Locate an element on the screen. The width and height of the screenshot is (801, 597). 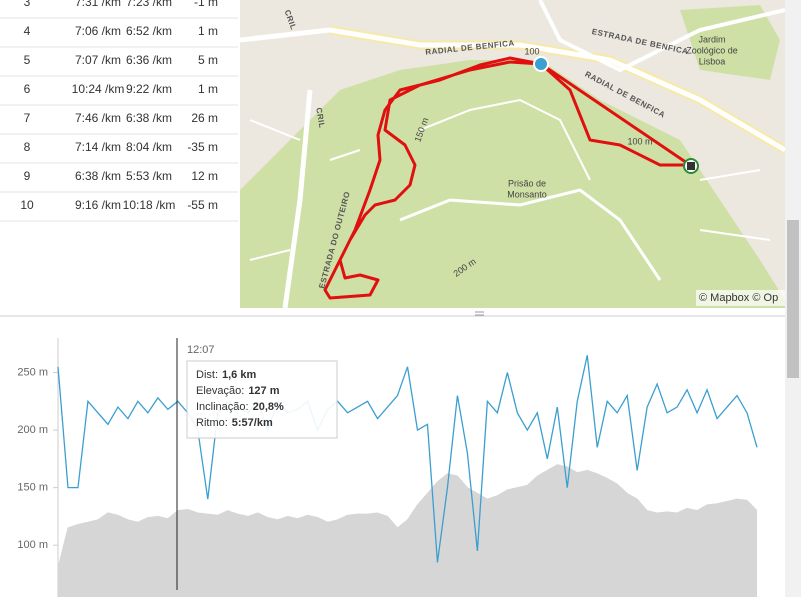
table-cell: 5:53 /km is located at coordinates (149, 176).